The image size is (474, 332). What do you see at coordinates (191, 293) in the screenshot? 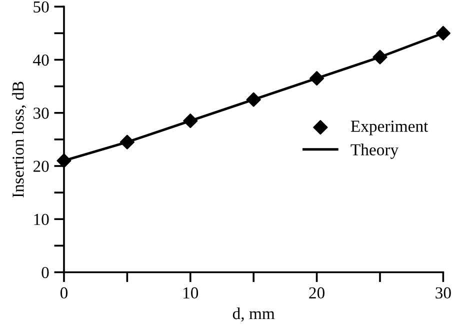
I see `x-tick-label: 10` at bounding box center [191, 293].